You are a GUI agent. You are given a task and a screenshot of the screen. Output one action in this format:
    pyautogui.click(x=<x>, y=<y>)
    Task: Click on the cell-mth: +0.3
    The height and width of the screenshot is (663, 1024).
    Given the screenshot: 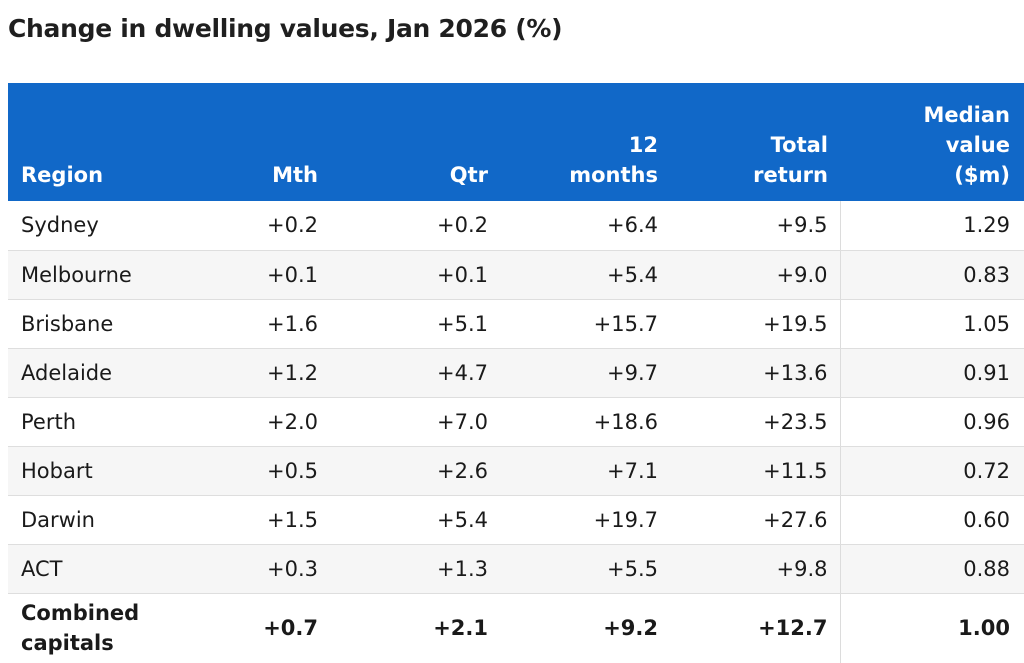 What is the action you would take?
    pyautogui.click(x=245, y=569)
    